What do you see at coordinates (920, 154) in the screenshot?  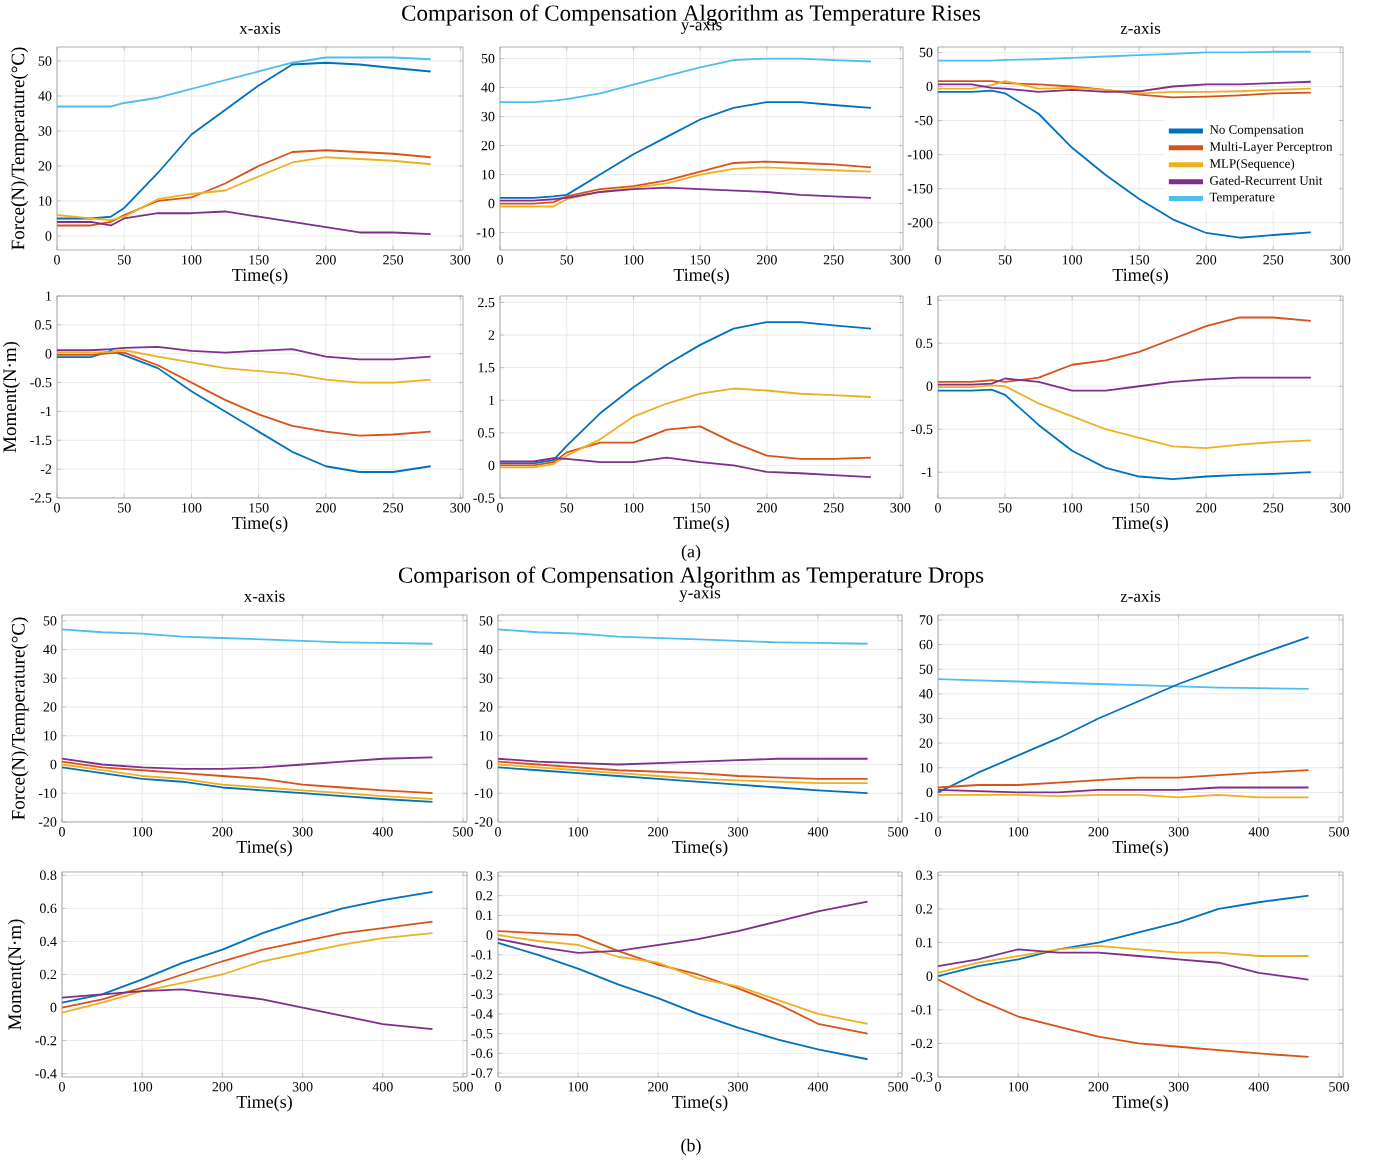 I see `y-tick-label: -100` at bounding box center [920, 154].